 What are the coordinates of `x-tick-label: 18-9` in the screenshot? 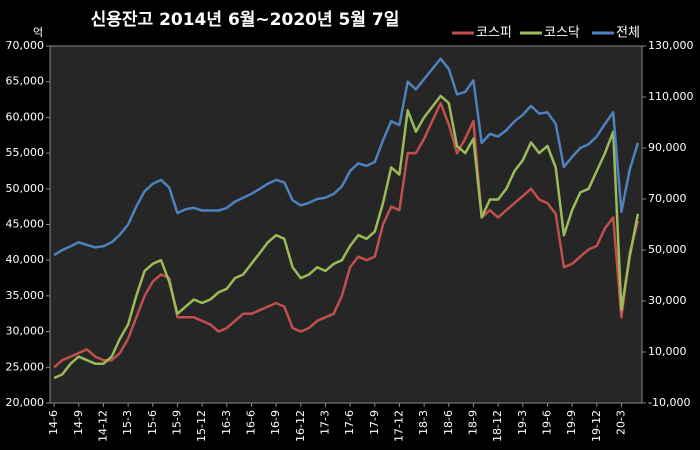 It's located at (472, 422).